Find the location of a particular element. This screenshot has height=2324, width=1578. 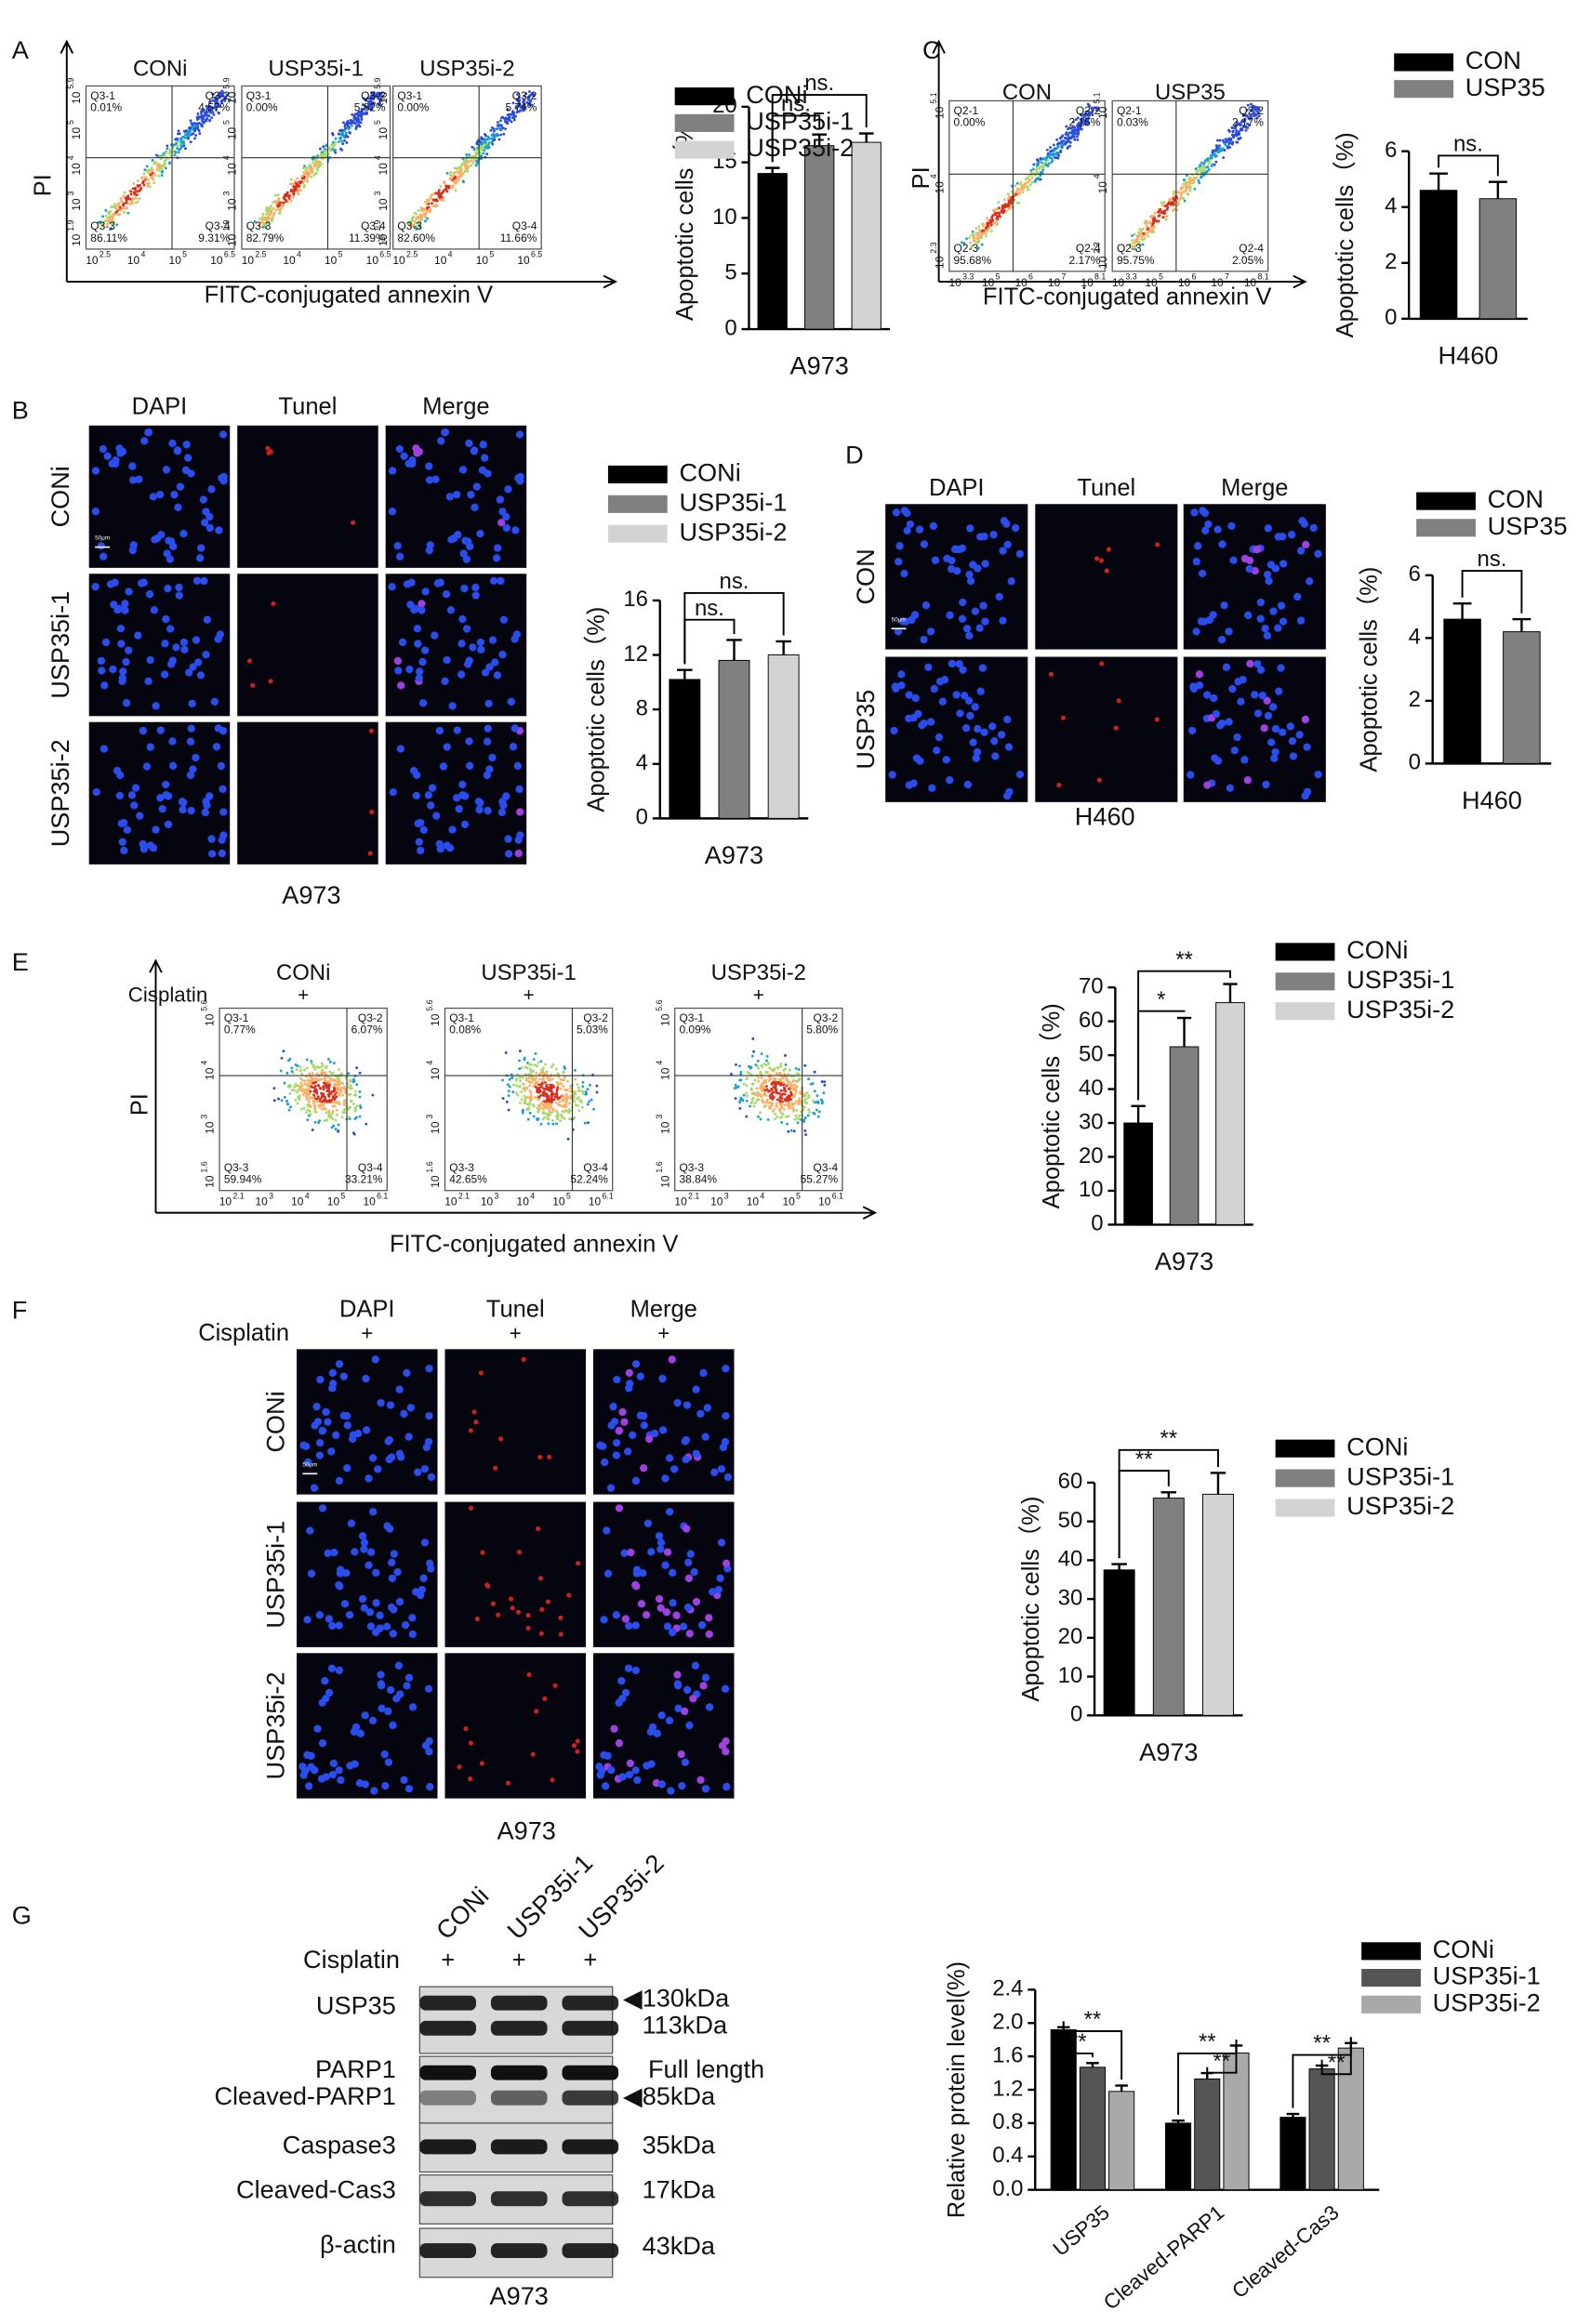

x-axis-label: FITC-conjugated annexin V is located at coordinates (349, 296).